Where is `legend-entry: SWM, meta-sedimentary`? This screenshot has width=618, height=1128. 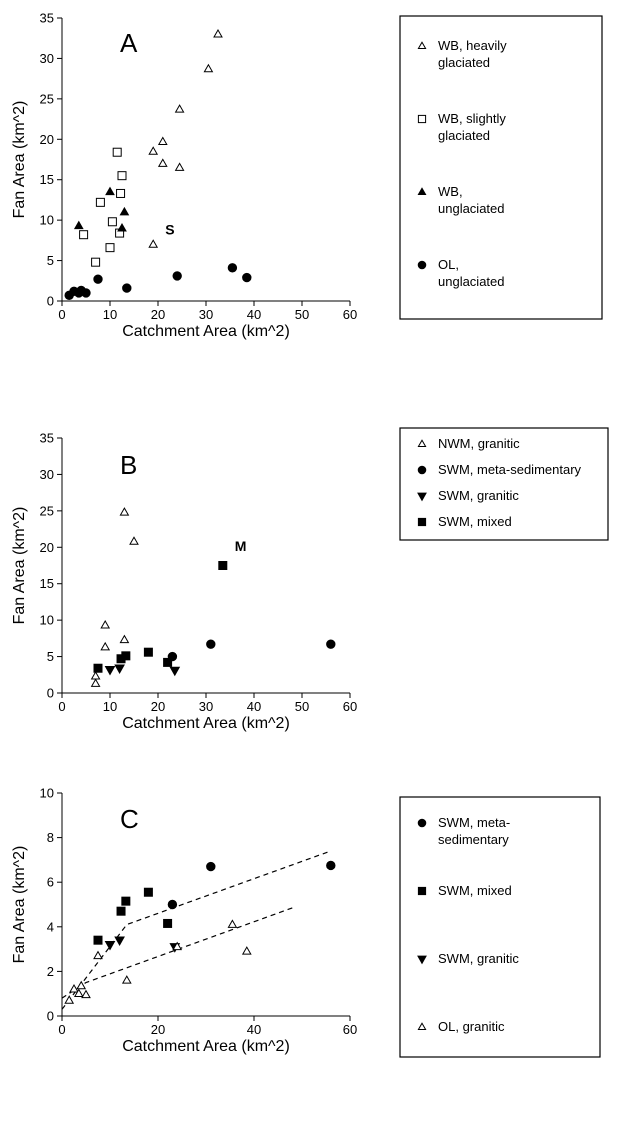
legend-entry: SWM, meta-sedimentary is located at coordinates (510, 469).